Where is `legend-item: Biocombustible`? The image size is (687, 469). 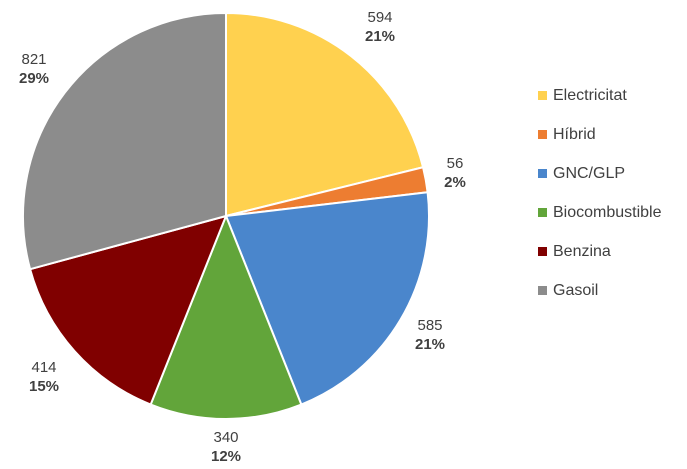
legend-item: Biocombustible is located at coordinates (600, 212).